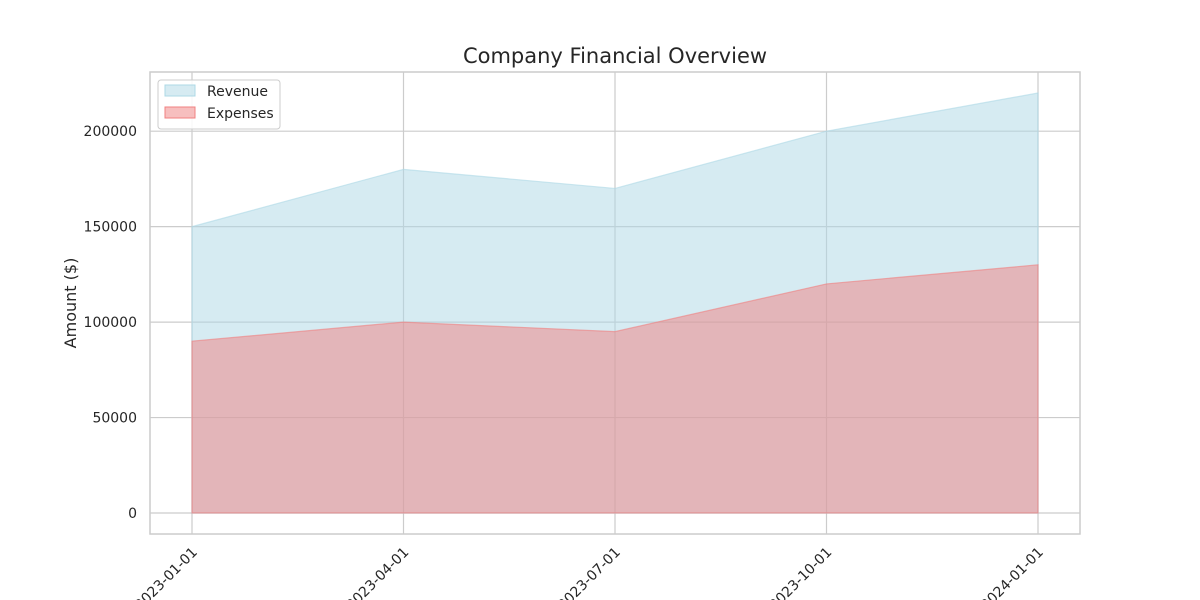 The image size is (1200, 600). Describe the element at coordinates (180, 90) in the screenshot. I see `legend-swatch-revenue` at that location.